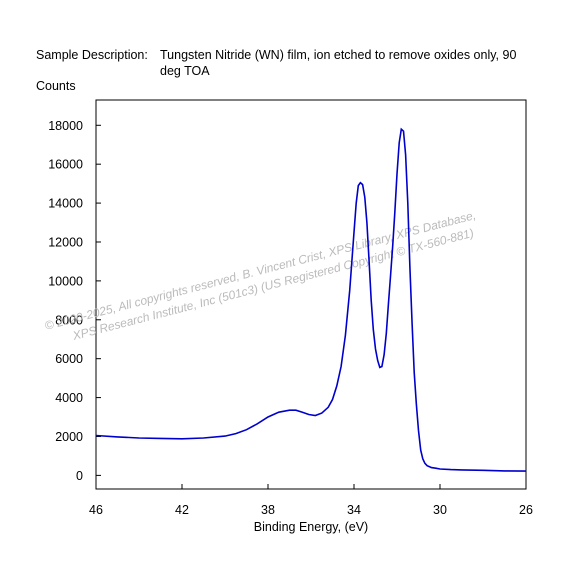 The image size is (583, 564). I want to click on y-tick-label: 14000, so click(65, 204).